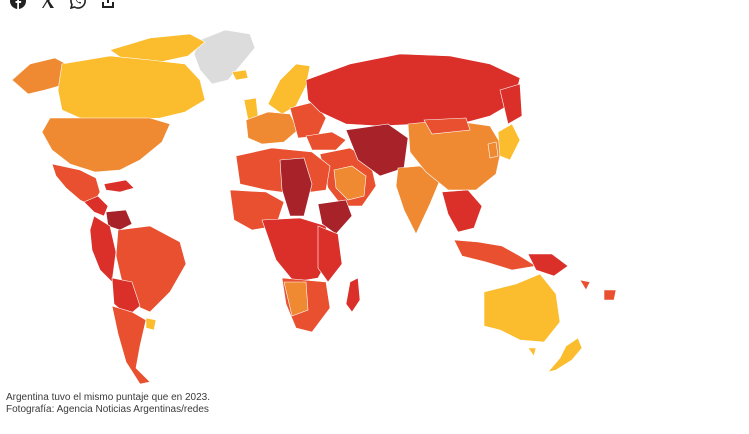 The height and width of the screenshot is (434, 749). What do you see at coordinates (330, 254) in the screenshot?
I see `region-east-africa` at bounding box center [330, 254].